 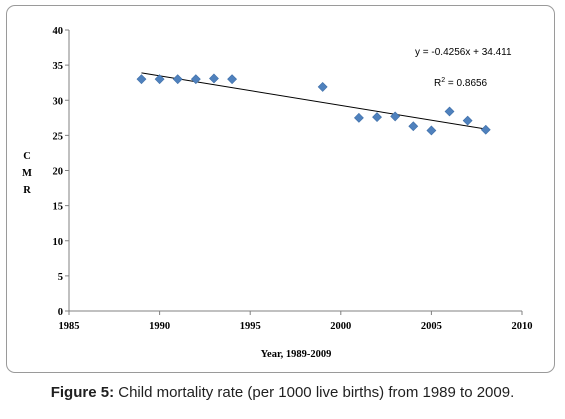 What do you see at coordinates (58, 66) in the screenshot?
I see `y-tick-label: 35` at bounding box center [58, 66].